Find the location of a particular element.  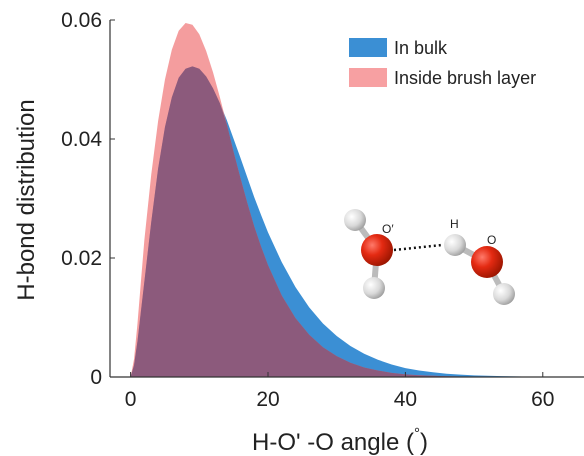

x-axis-label-prefix: H-O' -O angle ( is located at coordinates (333, 442).